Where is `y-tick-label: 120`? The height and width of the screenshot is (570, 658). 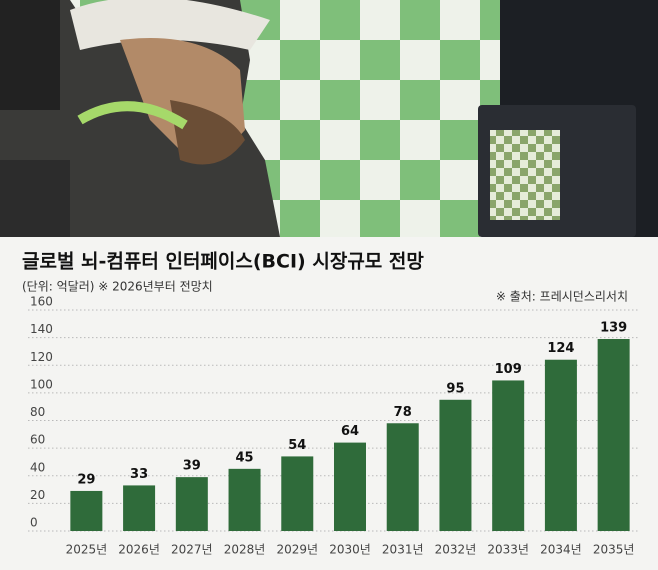
y-tick-label: 120 is located at coordinates (41, 357).